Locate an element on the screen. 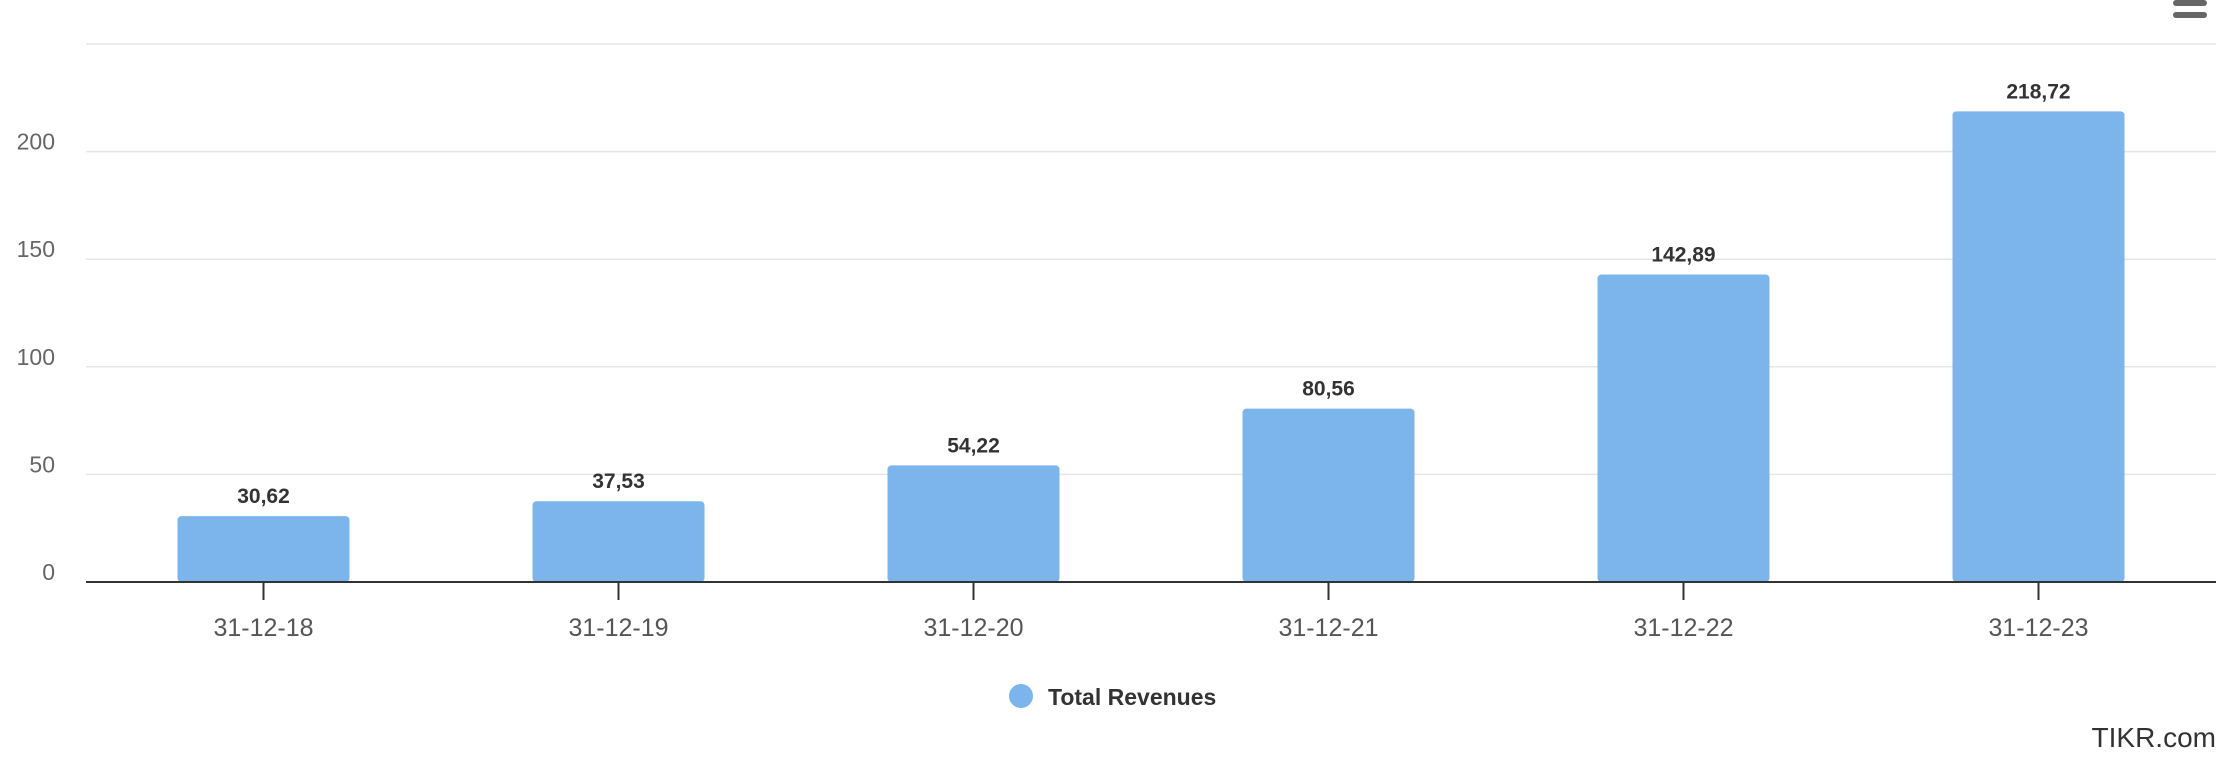 The image size is (2230, 770). data-label: 142,89 is located at coordinates (1683, 255).